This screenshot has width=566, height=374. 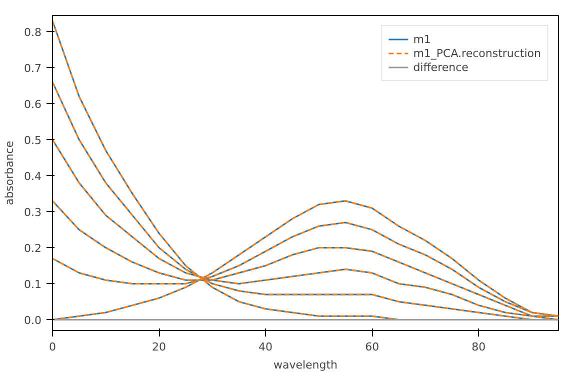 What do you see at coordinates (33, 213) in the screenshot?
I see `y-tick-label: 0.3` at bounding box center [33, 213].